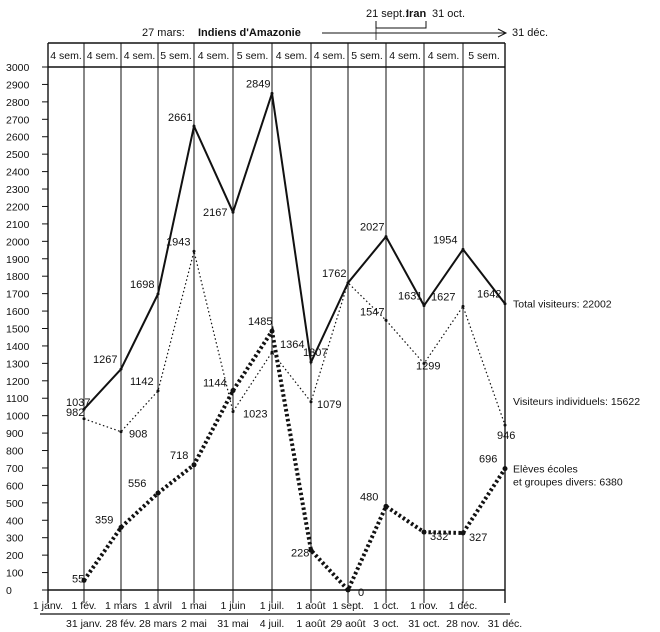 This screenshot has height=632, width=660. Describe the element at coordinates (78, 579) in the screenshot. I see `data-label: 55` at that location.